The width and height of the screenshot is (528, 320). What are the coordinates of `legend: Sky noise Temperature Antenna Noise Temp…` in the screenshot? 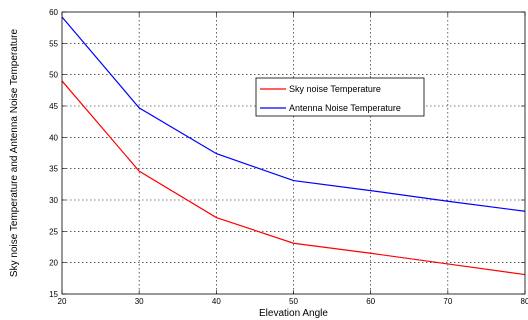 It's located at (340, 97).